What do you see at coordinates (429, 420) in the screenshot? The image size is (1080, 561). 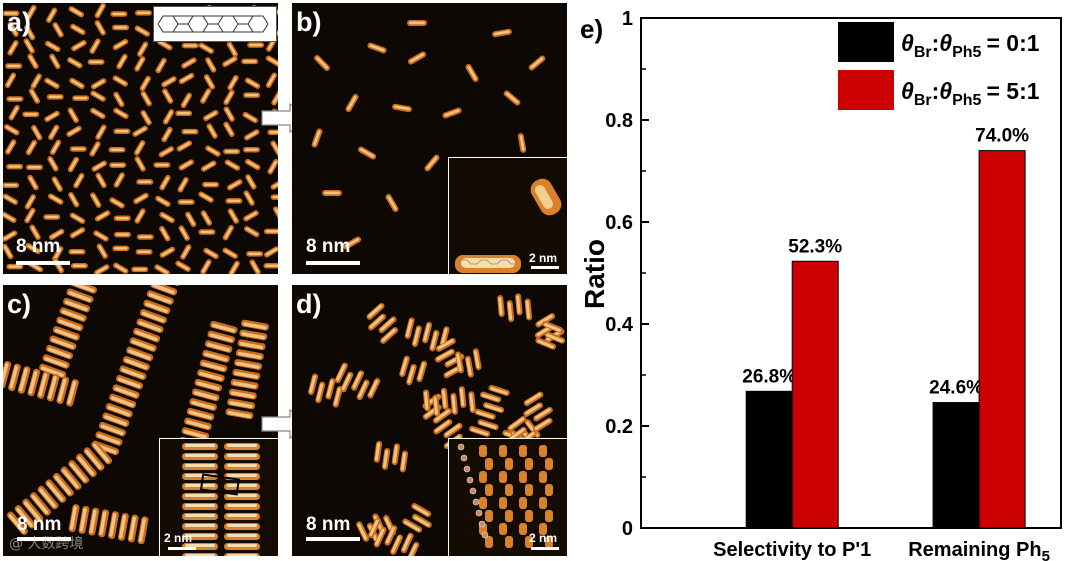 I see `stm-panel-d: 2 nm d) 8 nm` at bounding box center [429, 420].